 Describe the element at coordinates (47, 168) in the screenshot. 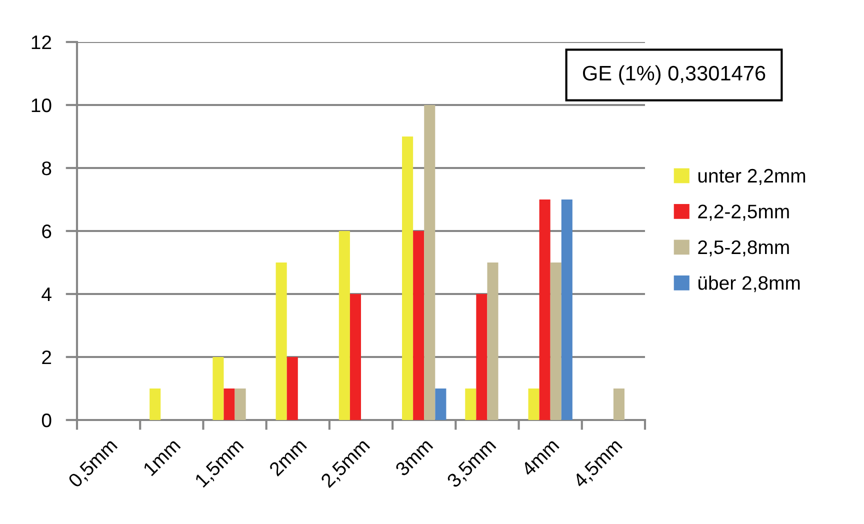

I see `y-tick-label: 8` at that location.